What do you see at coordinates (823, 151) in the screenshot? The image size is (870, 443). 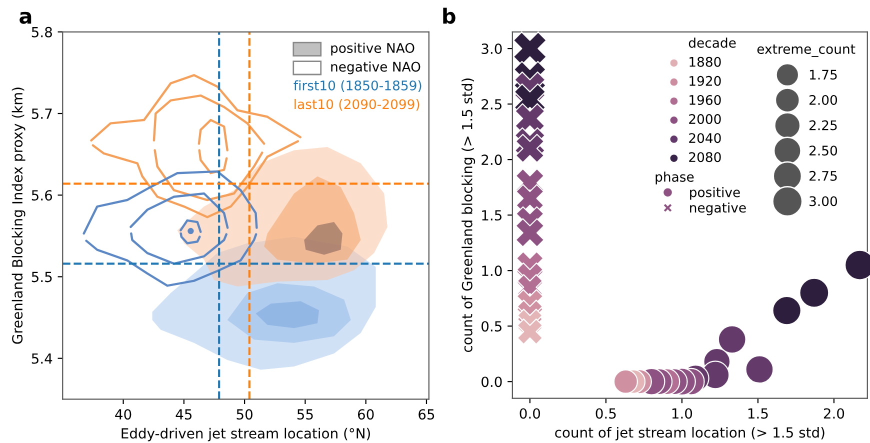 I see `legend-label: 2.50` at bounding box center [823, 151].